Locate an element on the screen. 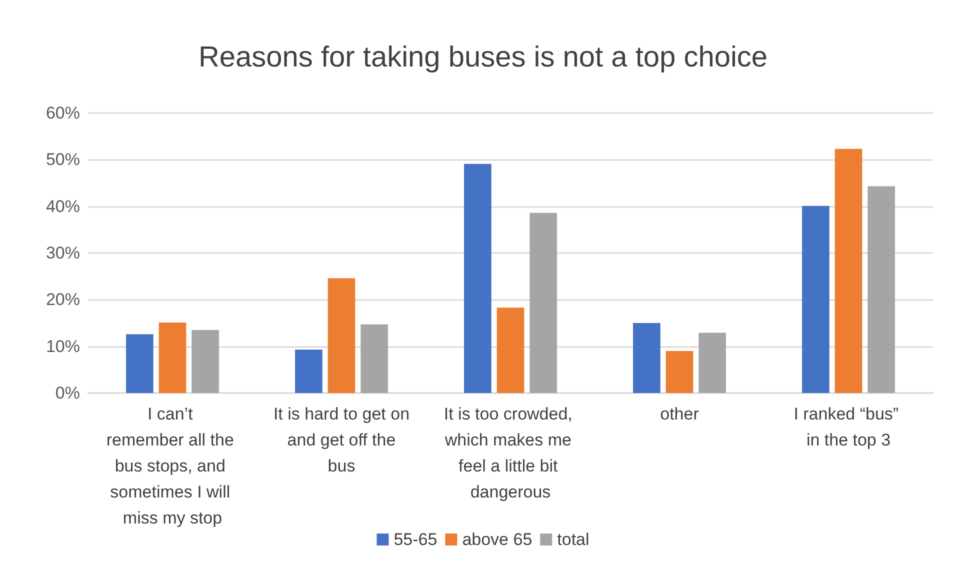 The height and width of the screenshot is (573, 968). y-tick-label: 10% is located at coordinates (63, 346).